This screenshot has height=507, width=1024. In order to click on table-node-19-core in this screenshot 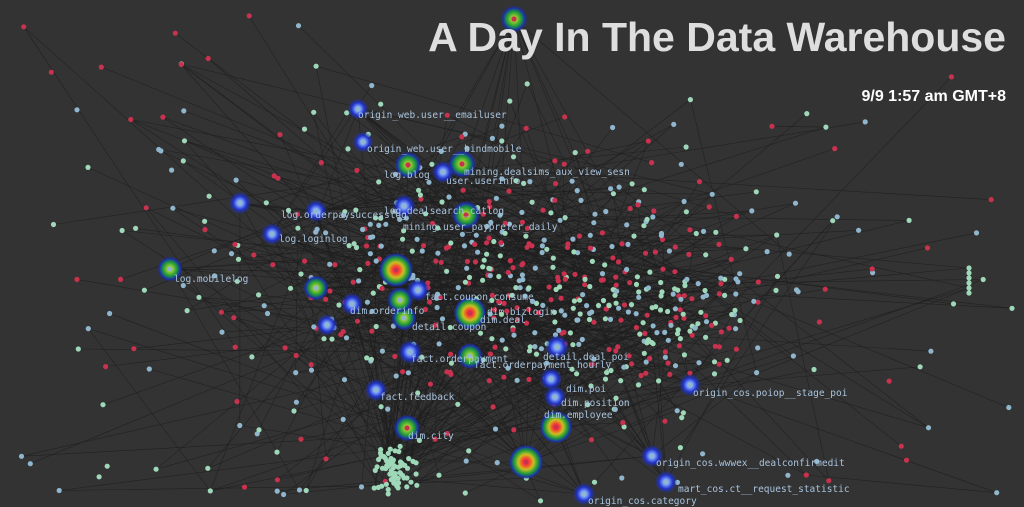, I will do `click(555, 397)`.